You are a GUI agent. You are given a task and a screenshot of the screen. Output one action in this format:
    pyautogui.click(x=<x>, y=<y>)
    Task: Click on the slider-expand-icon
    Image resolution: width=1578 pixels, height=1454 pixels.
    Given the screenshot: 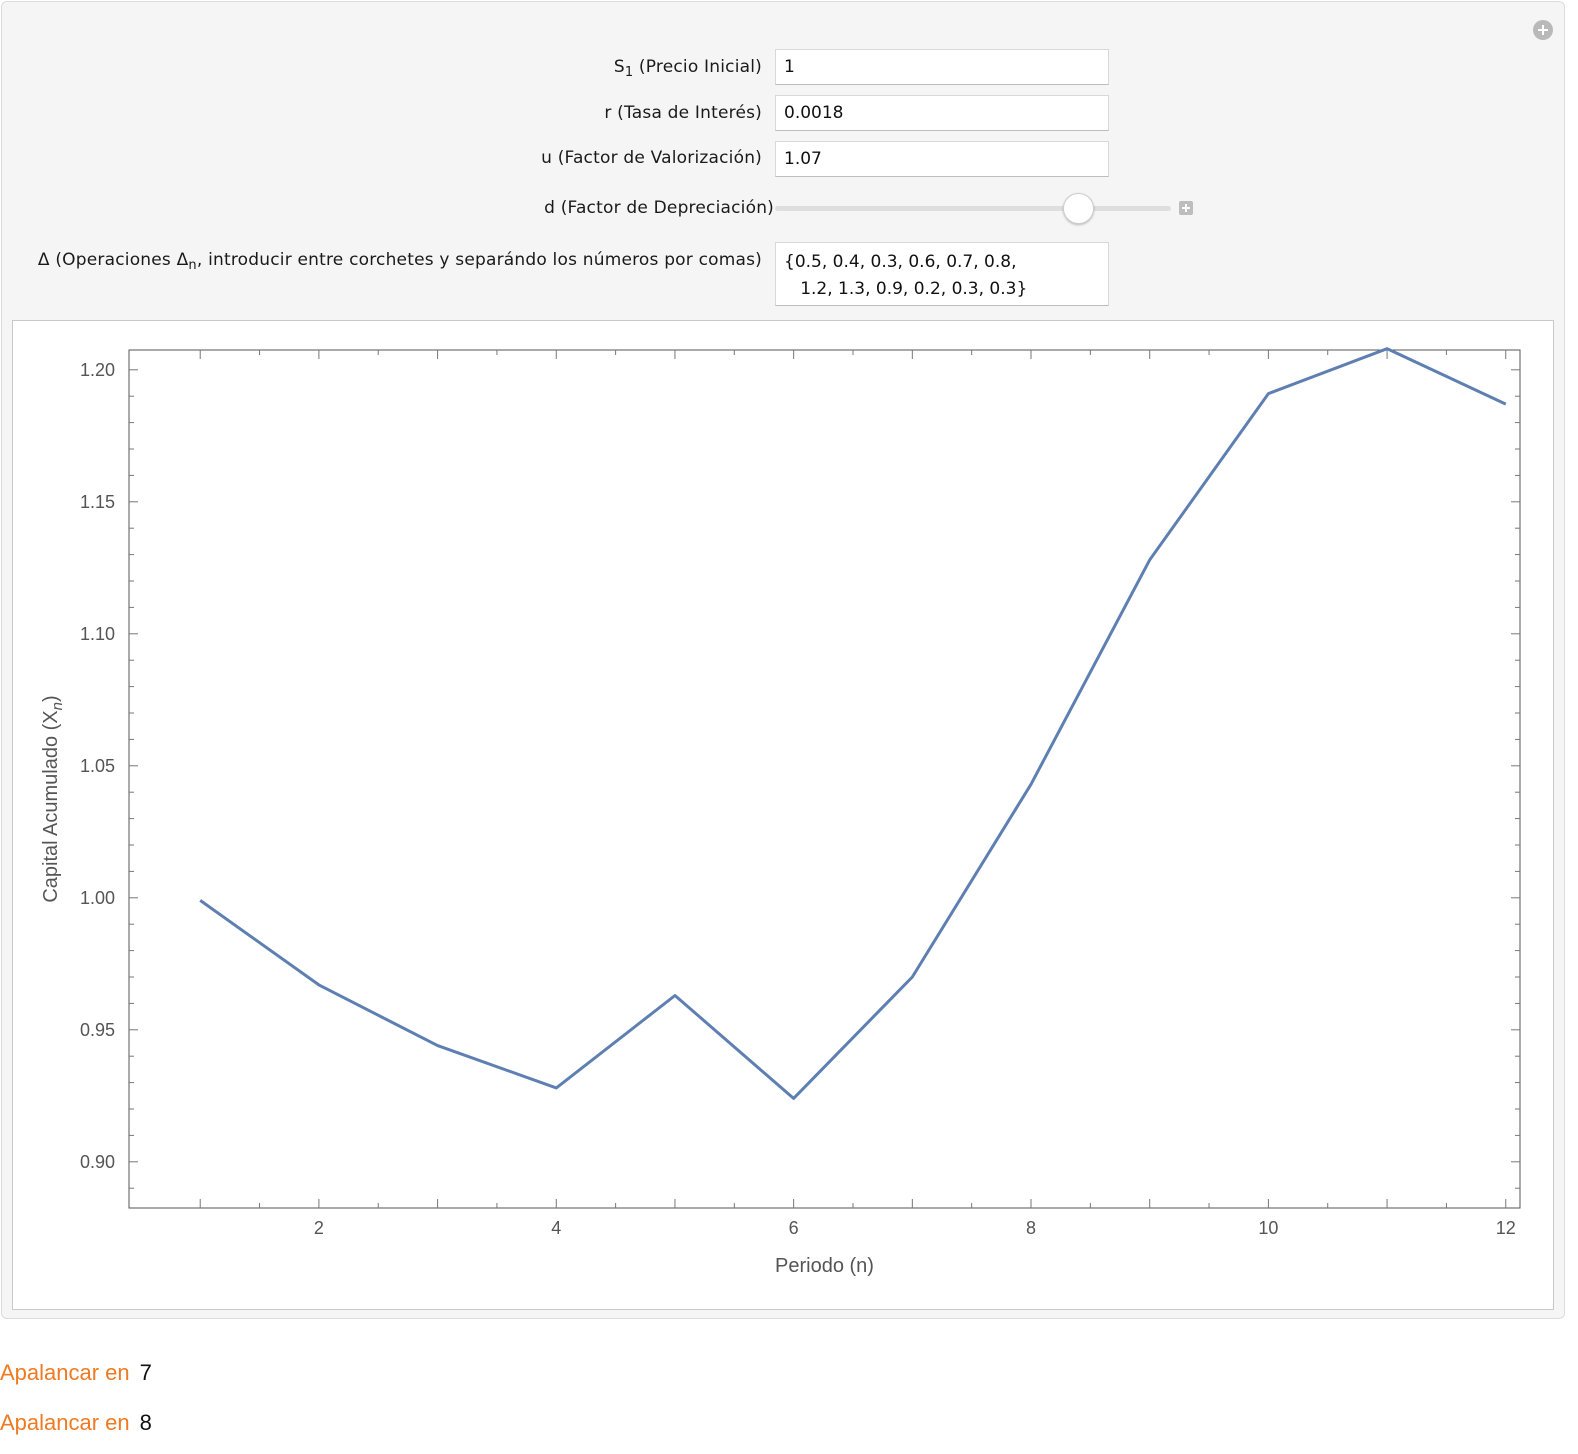 What is the action you would take?
    pyautogui.click(x=1186, y=208)
    